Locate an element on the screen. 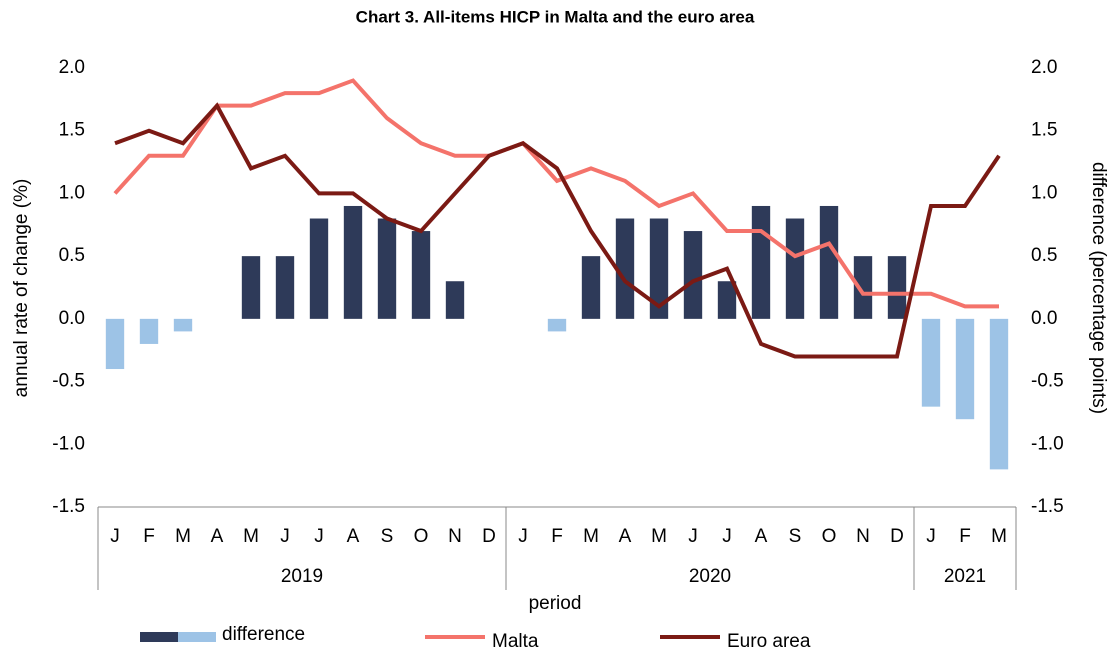  y-tick-label: 1.5 is located at coordinates (72, 130).